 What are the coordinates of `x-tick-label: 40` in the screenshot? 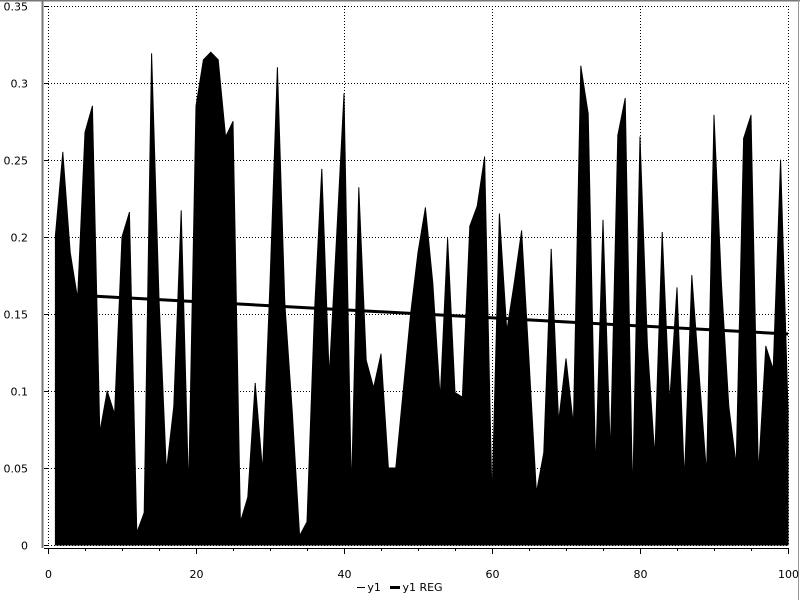 It's located at (345, 574).